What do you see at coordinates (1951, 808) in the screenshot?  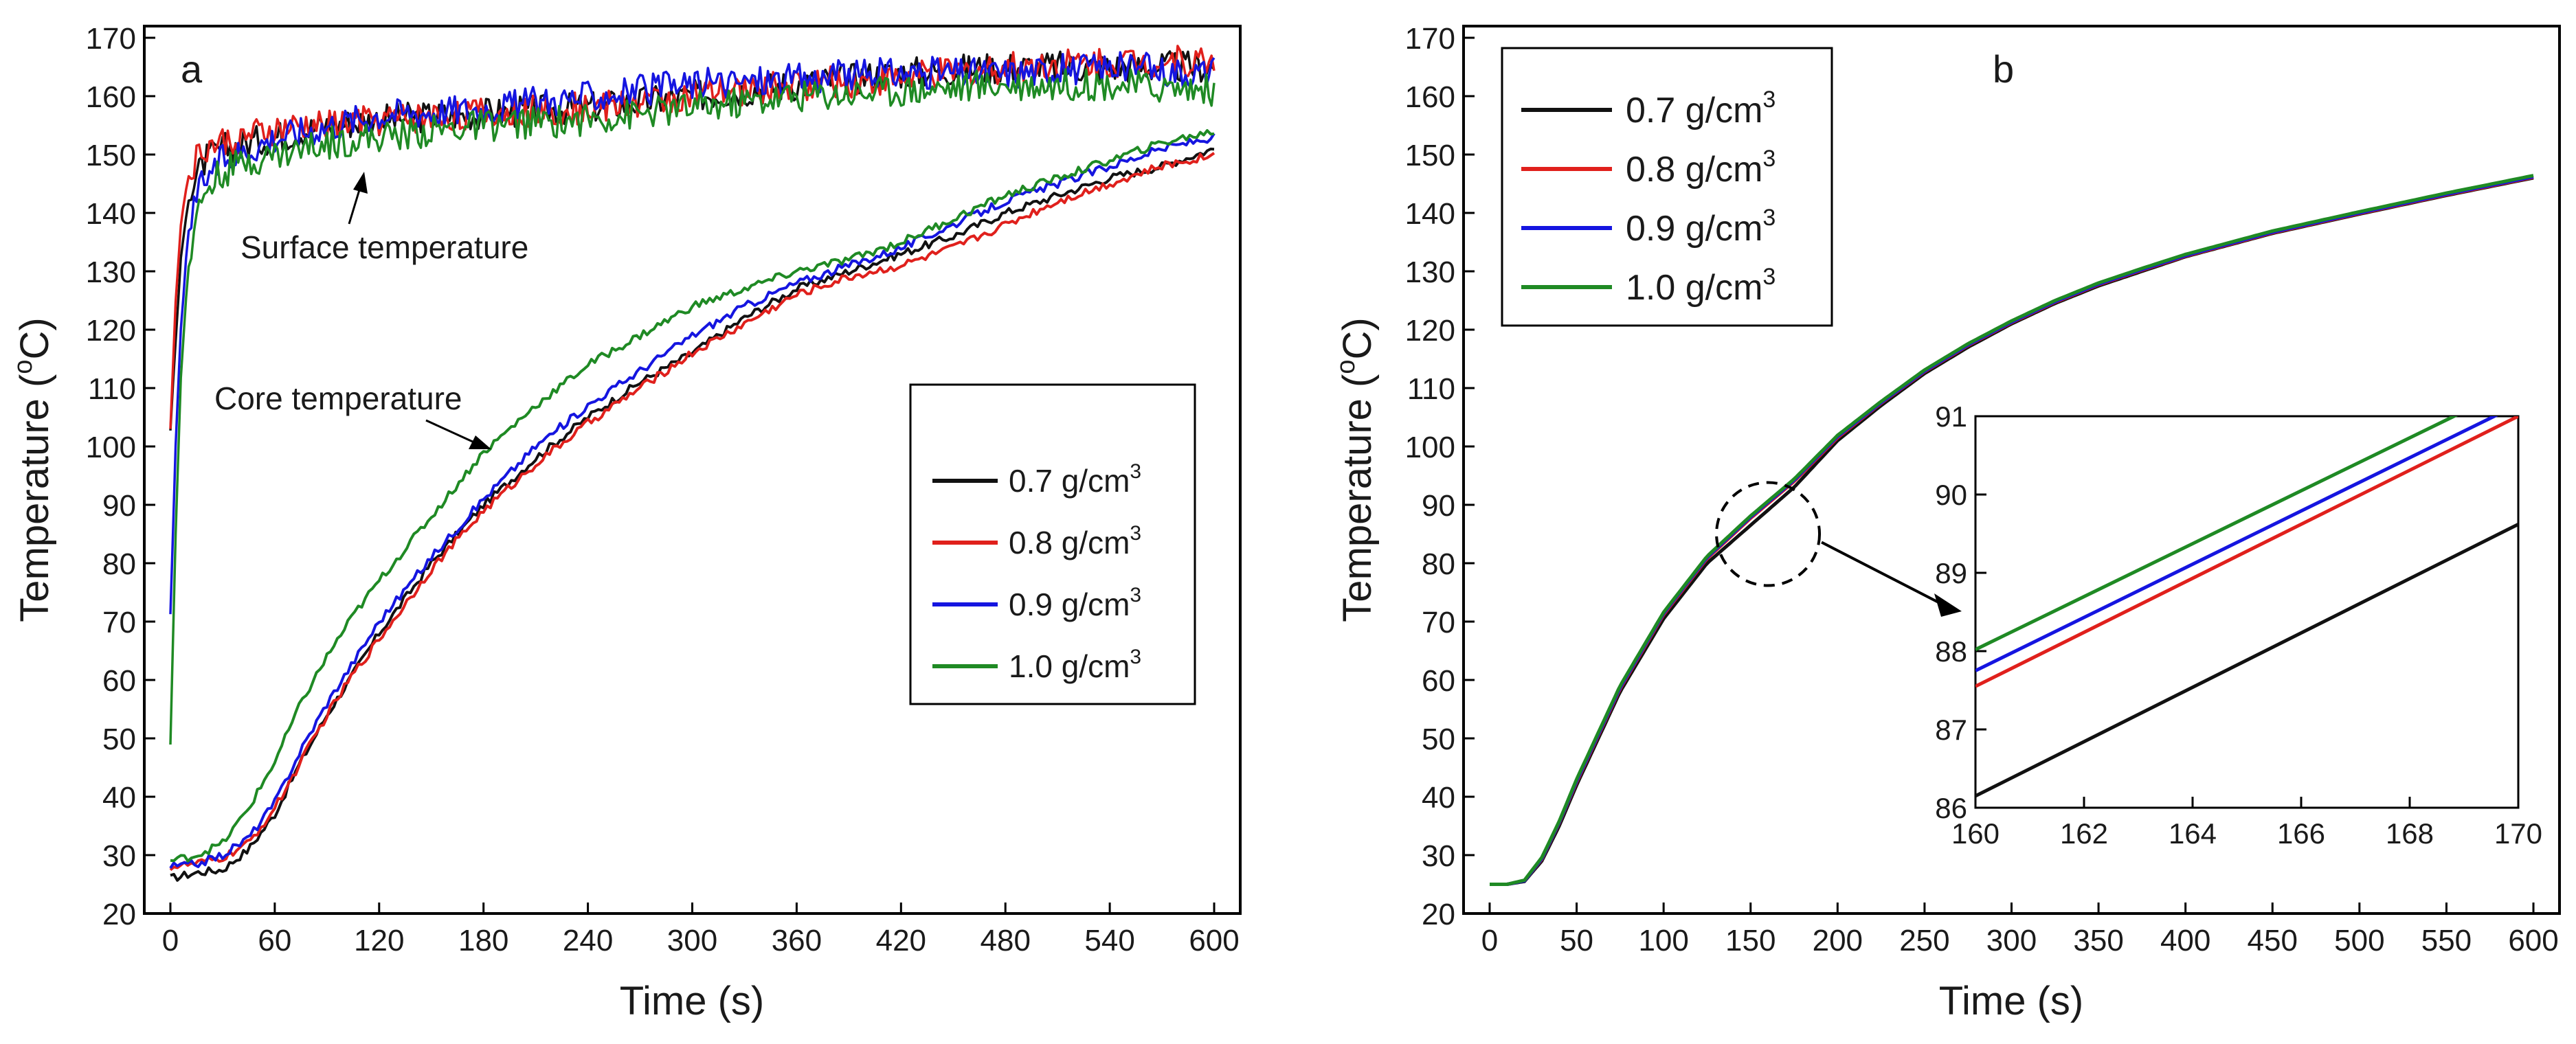 I see `inset-ytick-label: 86` at bounding box center [1951, 808].